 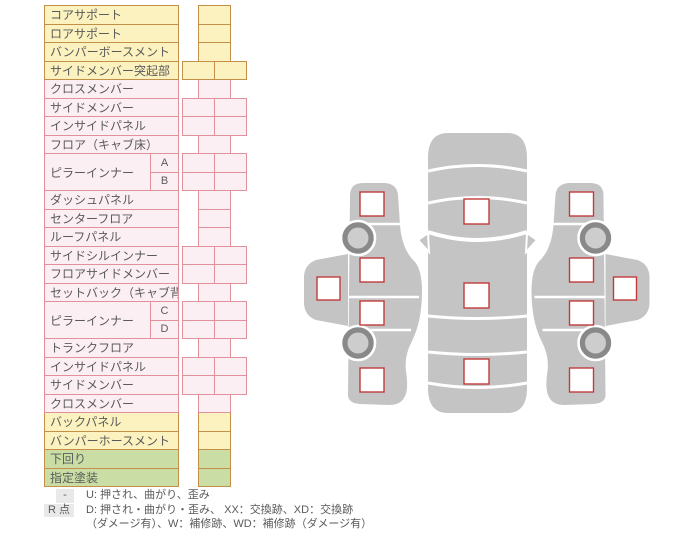 What do you see at coordinates (581, 380) in the screenshot?
I see `marker-right-rear-fender` at bounding box center [581, 380].